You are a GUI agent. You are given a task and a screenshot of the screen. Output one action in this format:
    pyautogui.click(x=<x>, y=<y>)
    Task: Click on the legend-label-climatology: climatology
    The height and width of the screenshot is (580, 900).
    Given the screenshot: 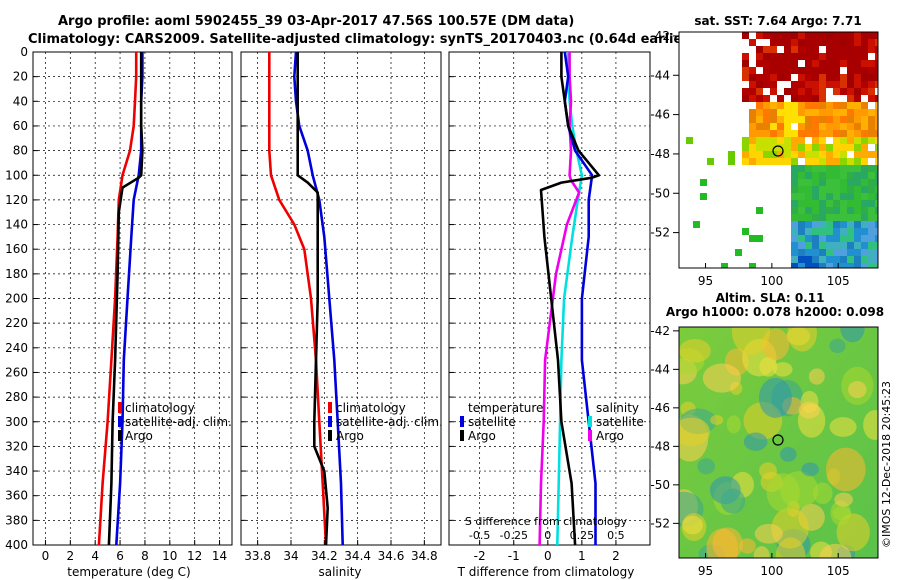 What is the action you would take?
    pyautogui.click(x=371, y=408)
    